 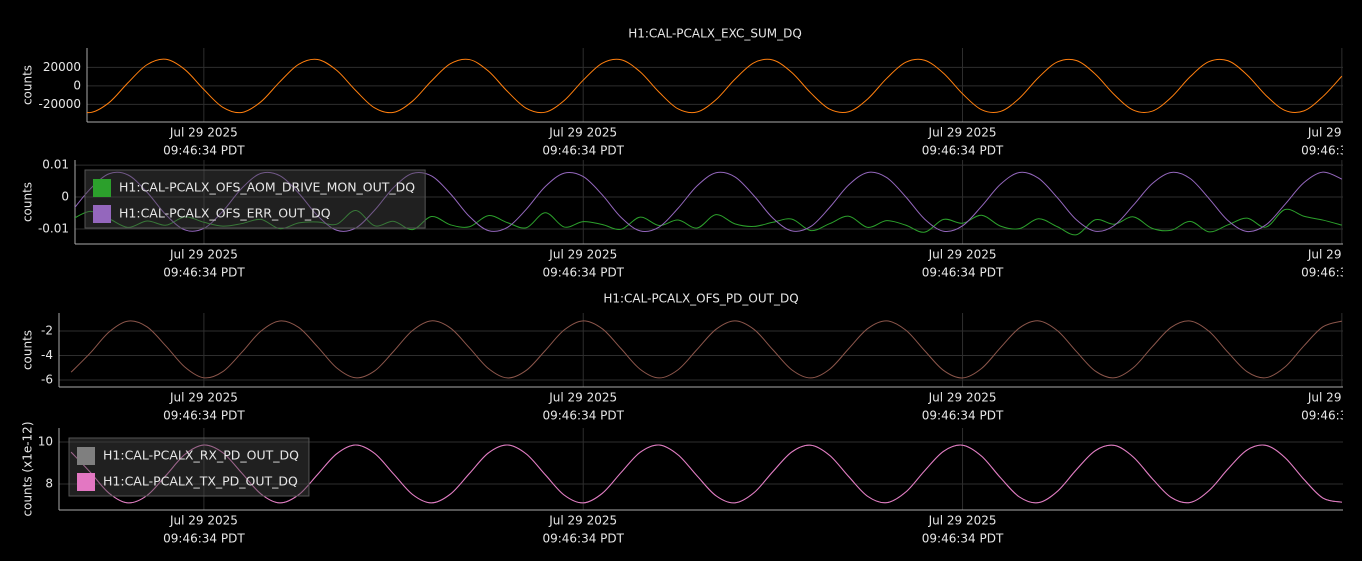 I want to click on legend-label: H1:CAL-PCALX_RX_PD_OUT_DQ, so click(x=201, y=455).